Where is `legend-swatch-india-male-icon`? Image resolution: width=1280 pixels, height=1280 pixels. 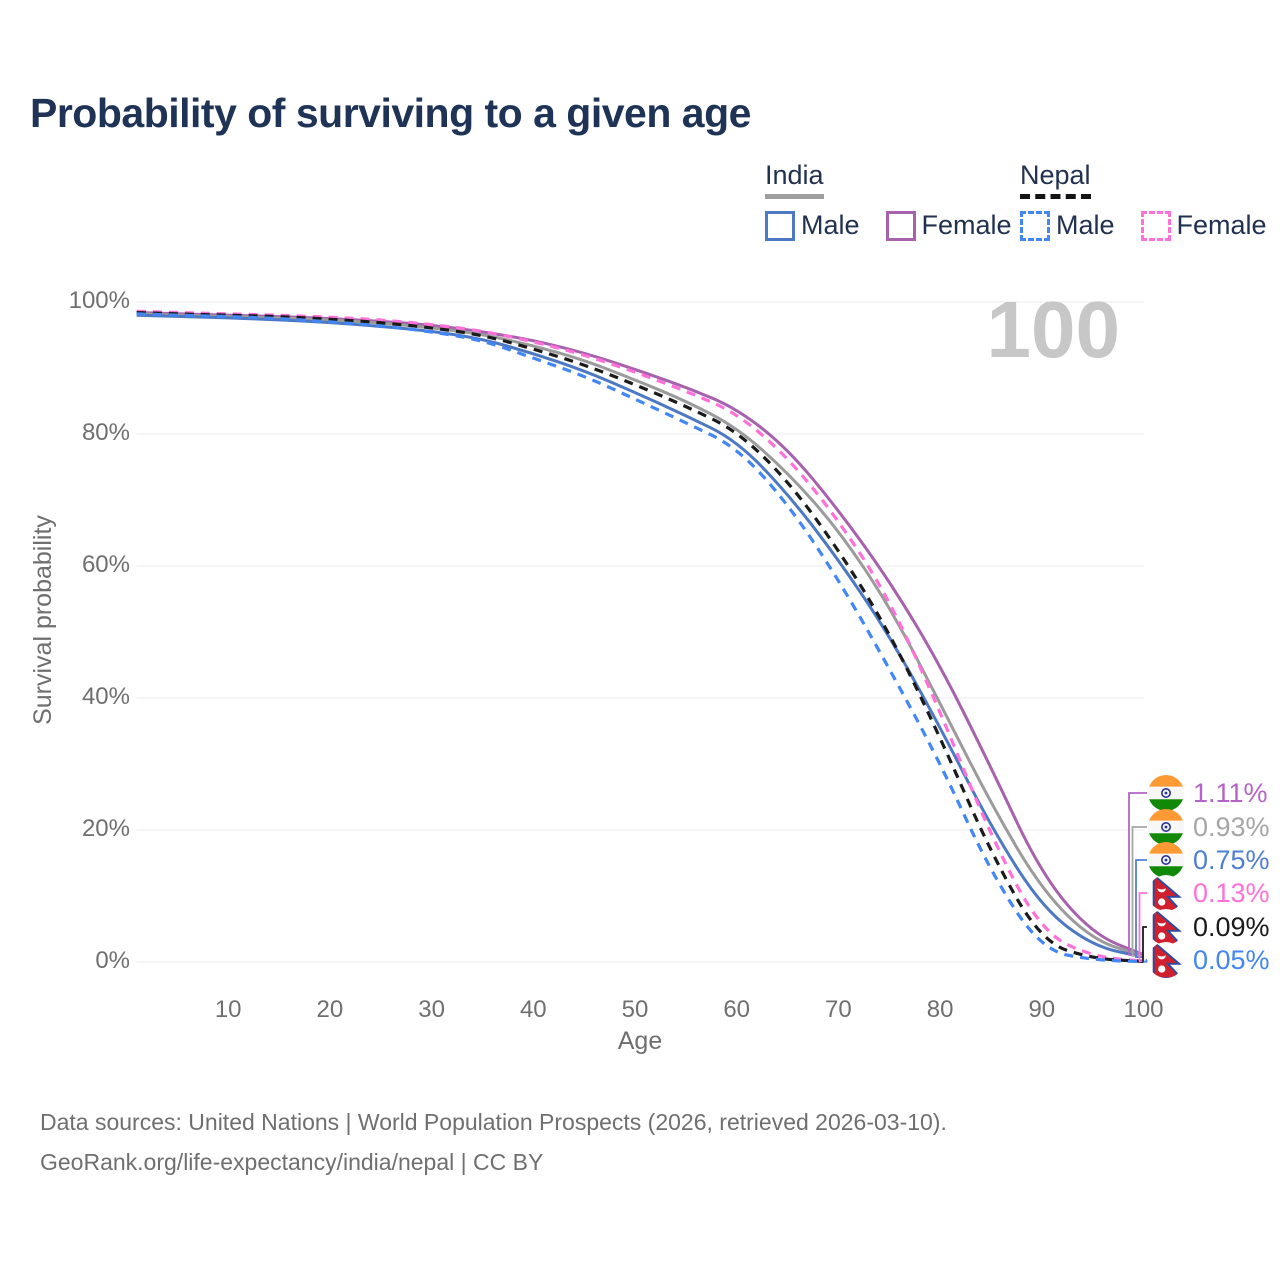 legend-swatch-india-male-icon is located at coordinates (780, 225).